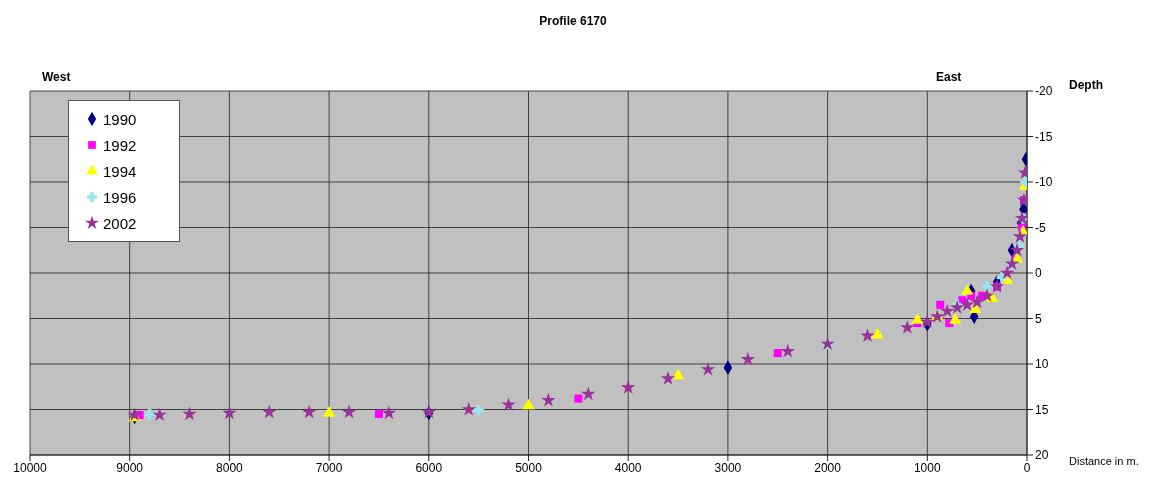  I want to click on y-tick-label: 10, so click(1042, 364).